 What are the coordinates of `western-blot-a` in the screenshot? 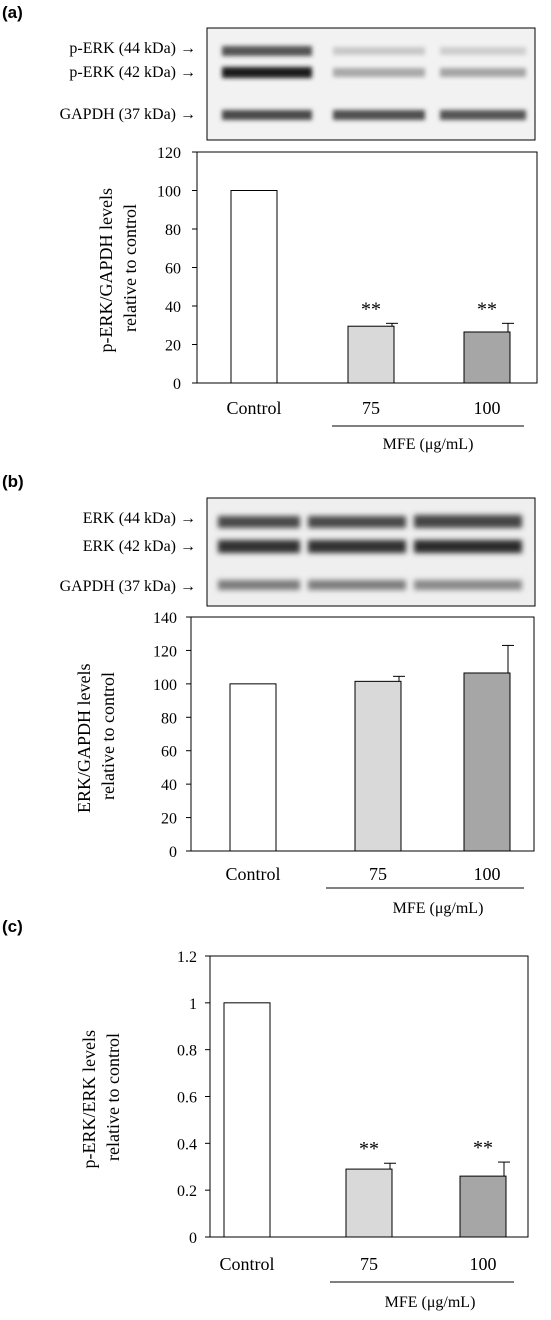 It's located at (371, 84).